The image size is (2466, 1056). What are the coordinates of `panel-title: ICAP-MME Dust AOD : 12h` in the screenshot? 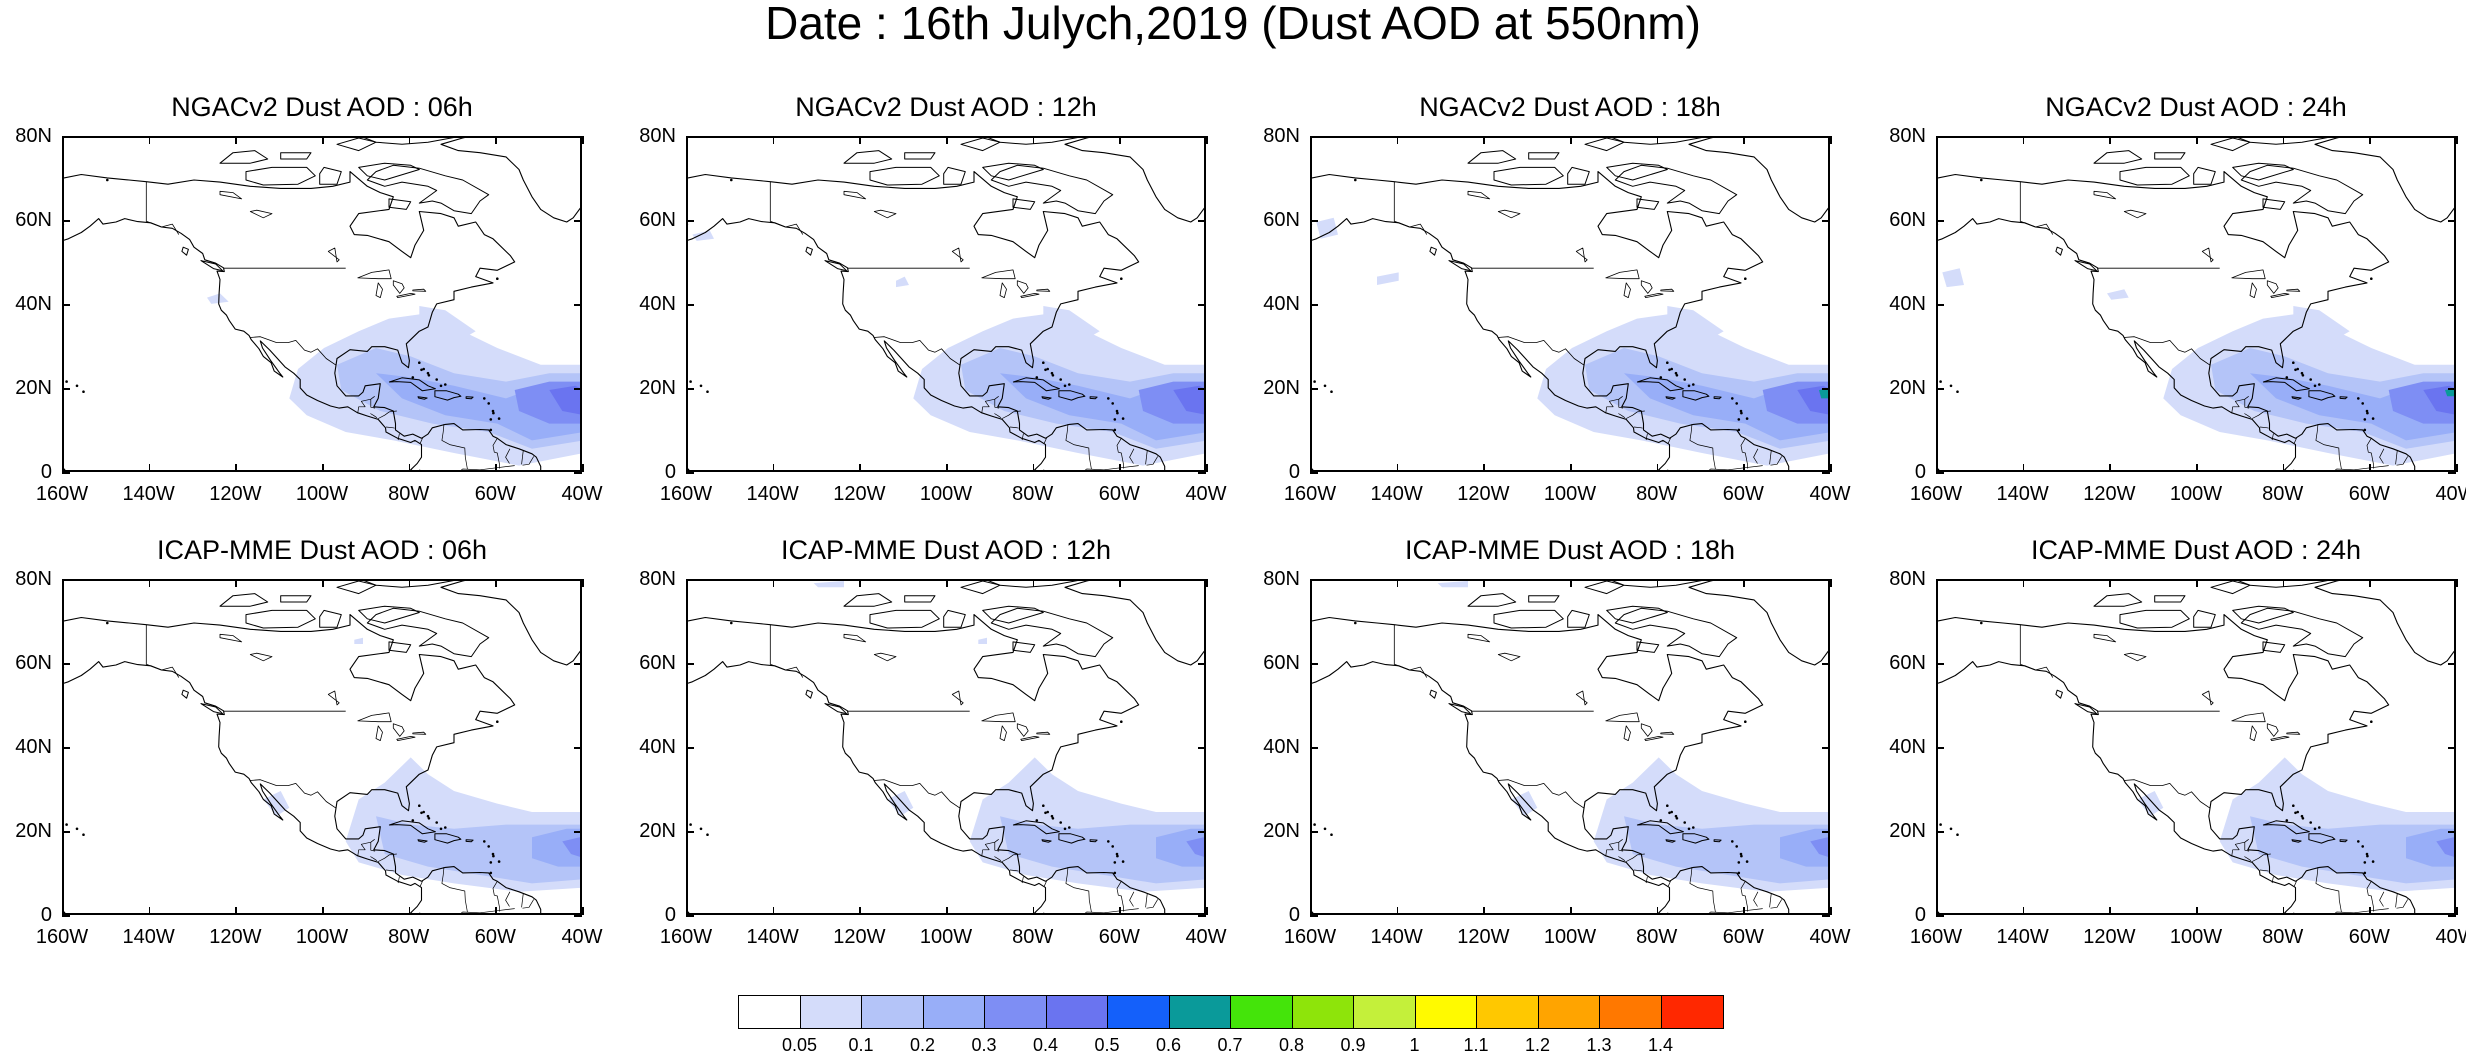 It's located at (946, 550).